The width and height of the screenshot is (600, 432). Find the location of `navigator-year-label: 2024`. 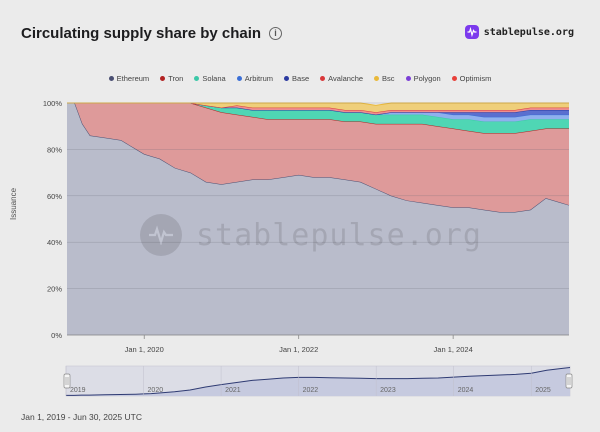

navigator-year-label: 2024 is located at coordinates (466, 390).